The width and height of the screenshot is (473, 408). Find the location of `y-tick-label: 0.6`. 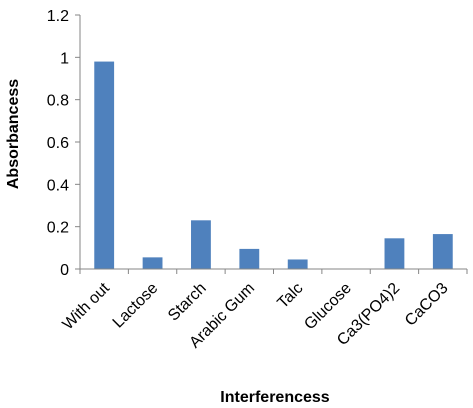

y-tick-label: 0.6 is located at coordinates (58, 143).